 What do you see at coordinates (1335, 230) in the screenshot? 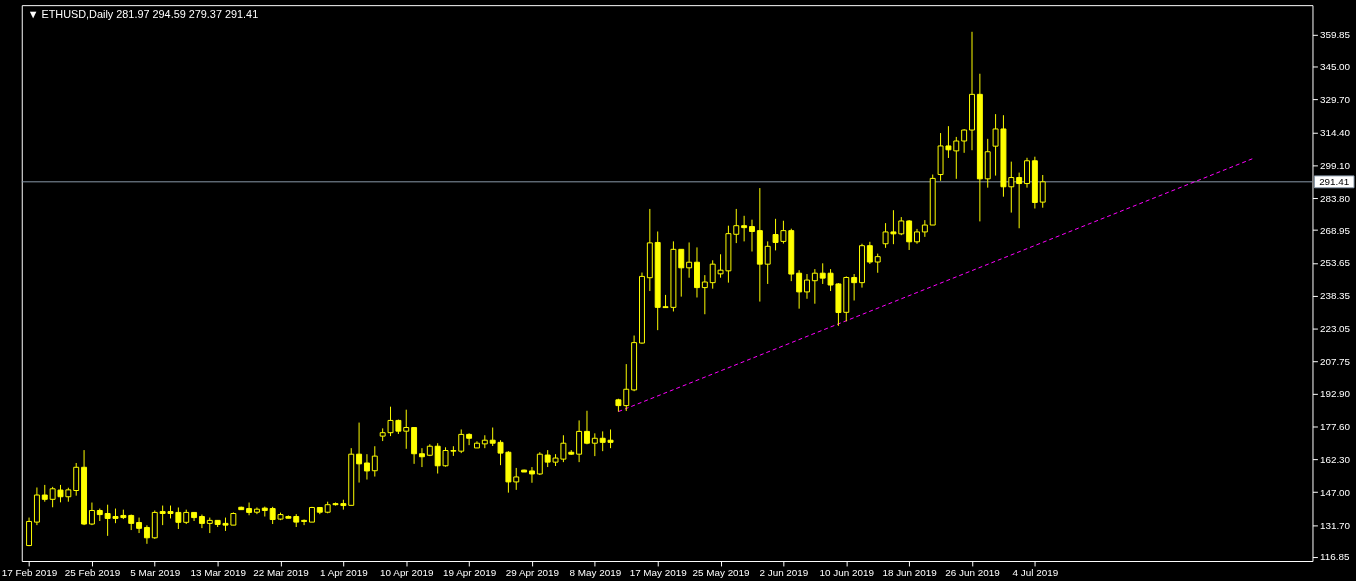
I see `y-tick-label: 268.95` at bounding box center [1335, 230].